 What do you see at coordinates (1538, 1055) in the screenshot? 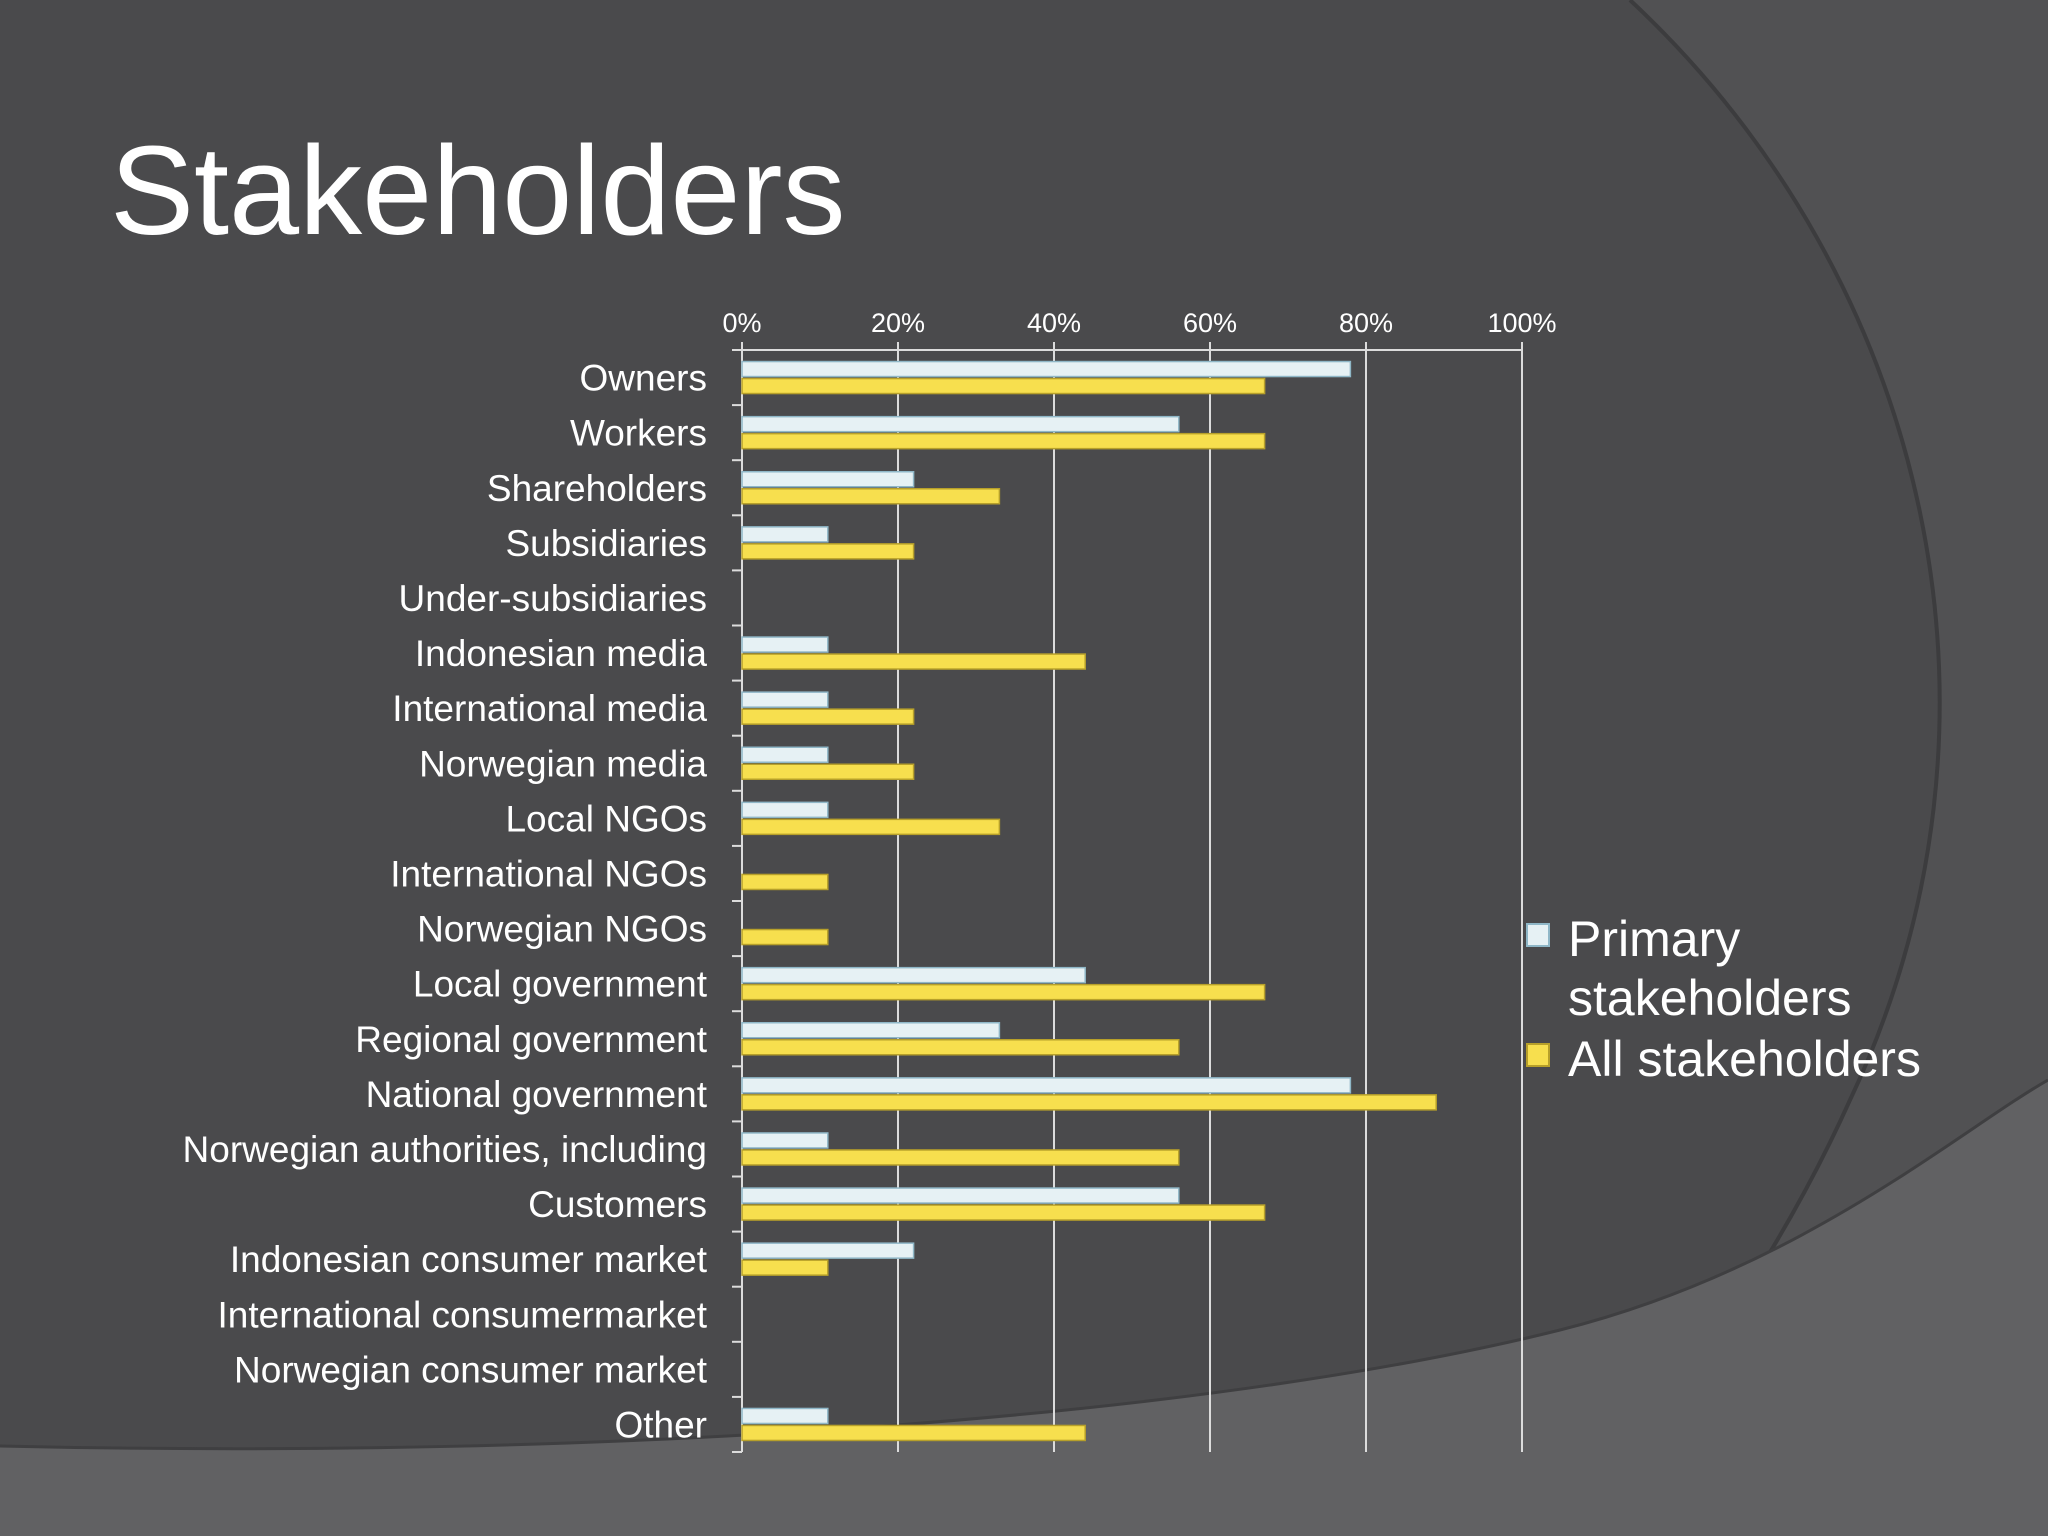
I see `legend-swatch-all` at bounding box center [1538, 1055].